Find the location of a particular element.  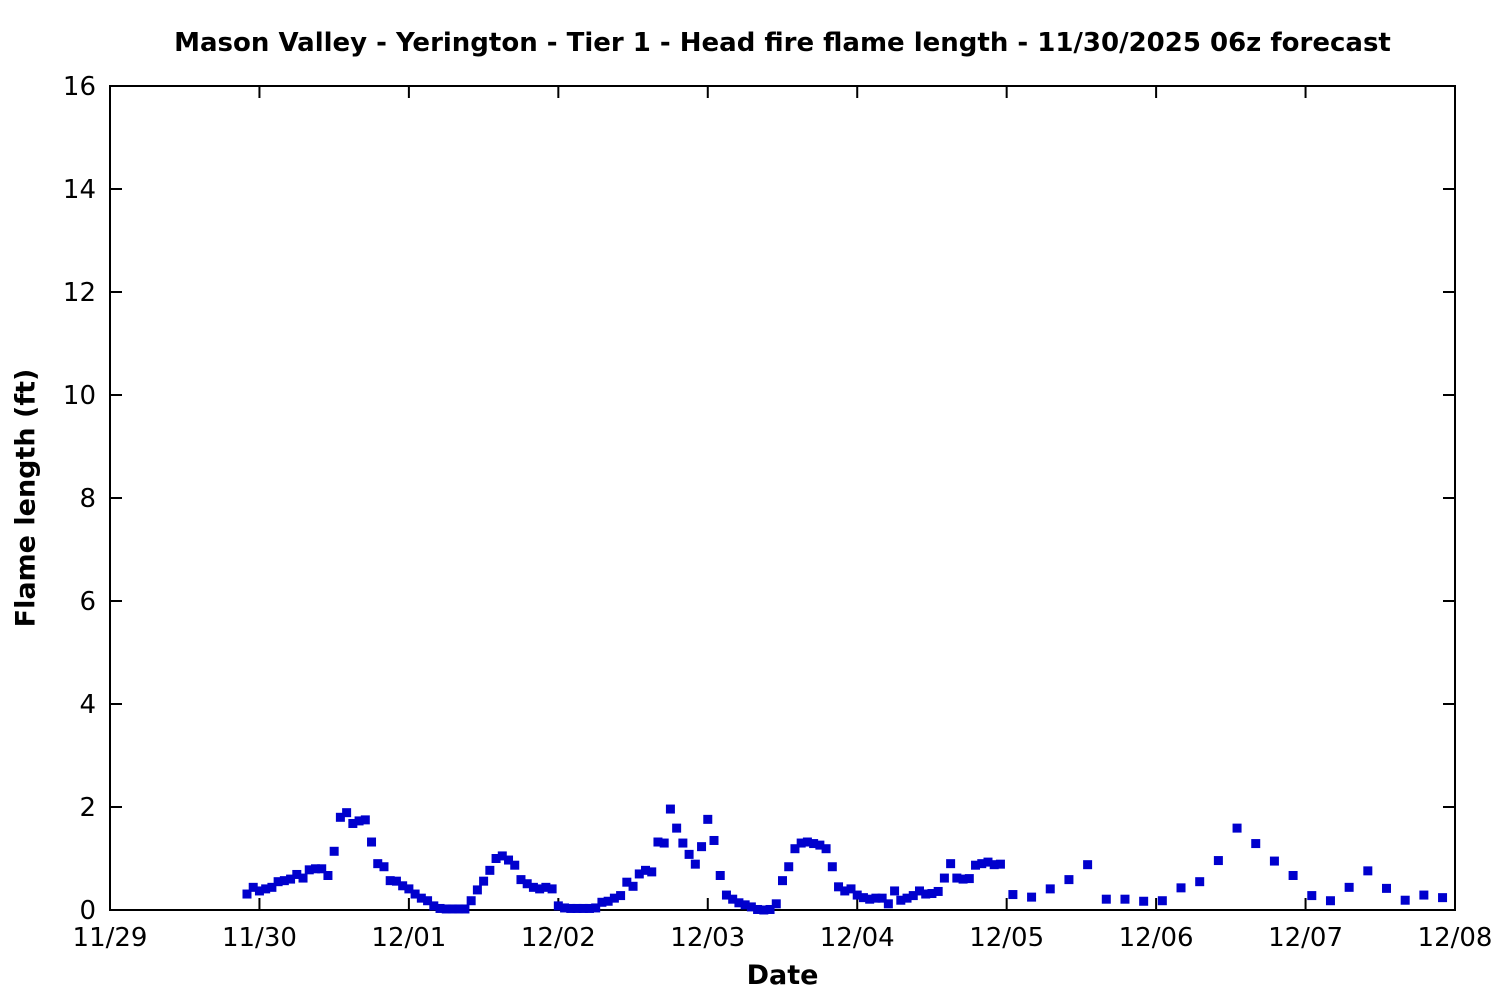

y-tick-label: 2 is located at coordinates (87, 808).